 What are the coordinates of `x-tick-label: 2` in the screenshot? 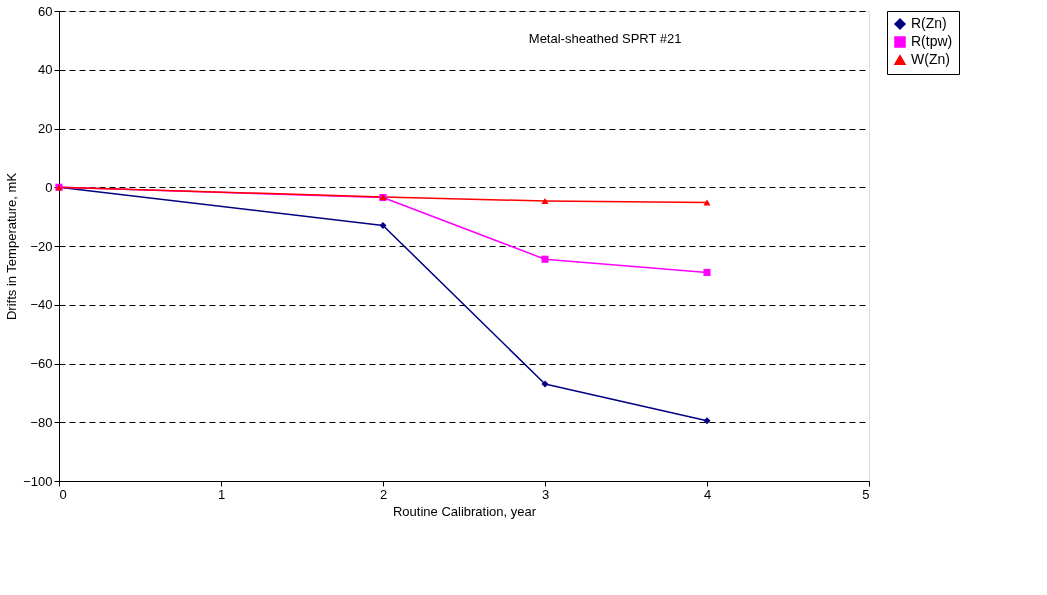 It's located at (383, 494).